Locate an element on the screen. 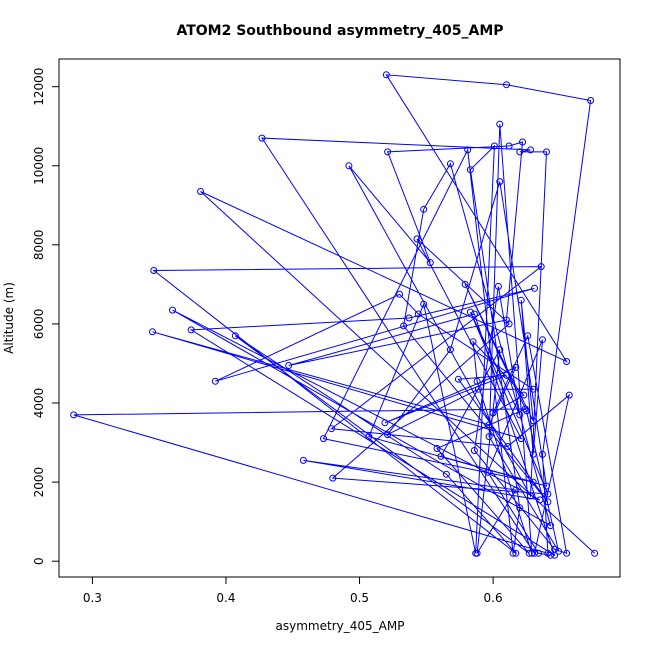 This screenshot has height=650, width=650. y-tick-label: 0 is located at coordinates (39, 561).